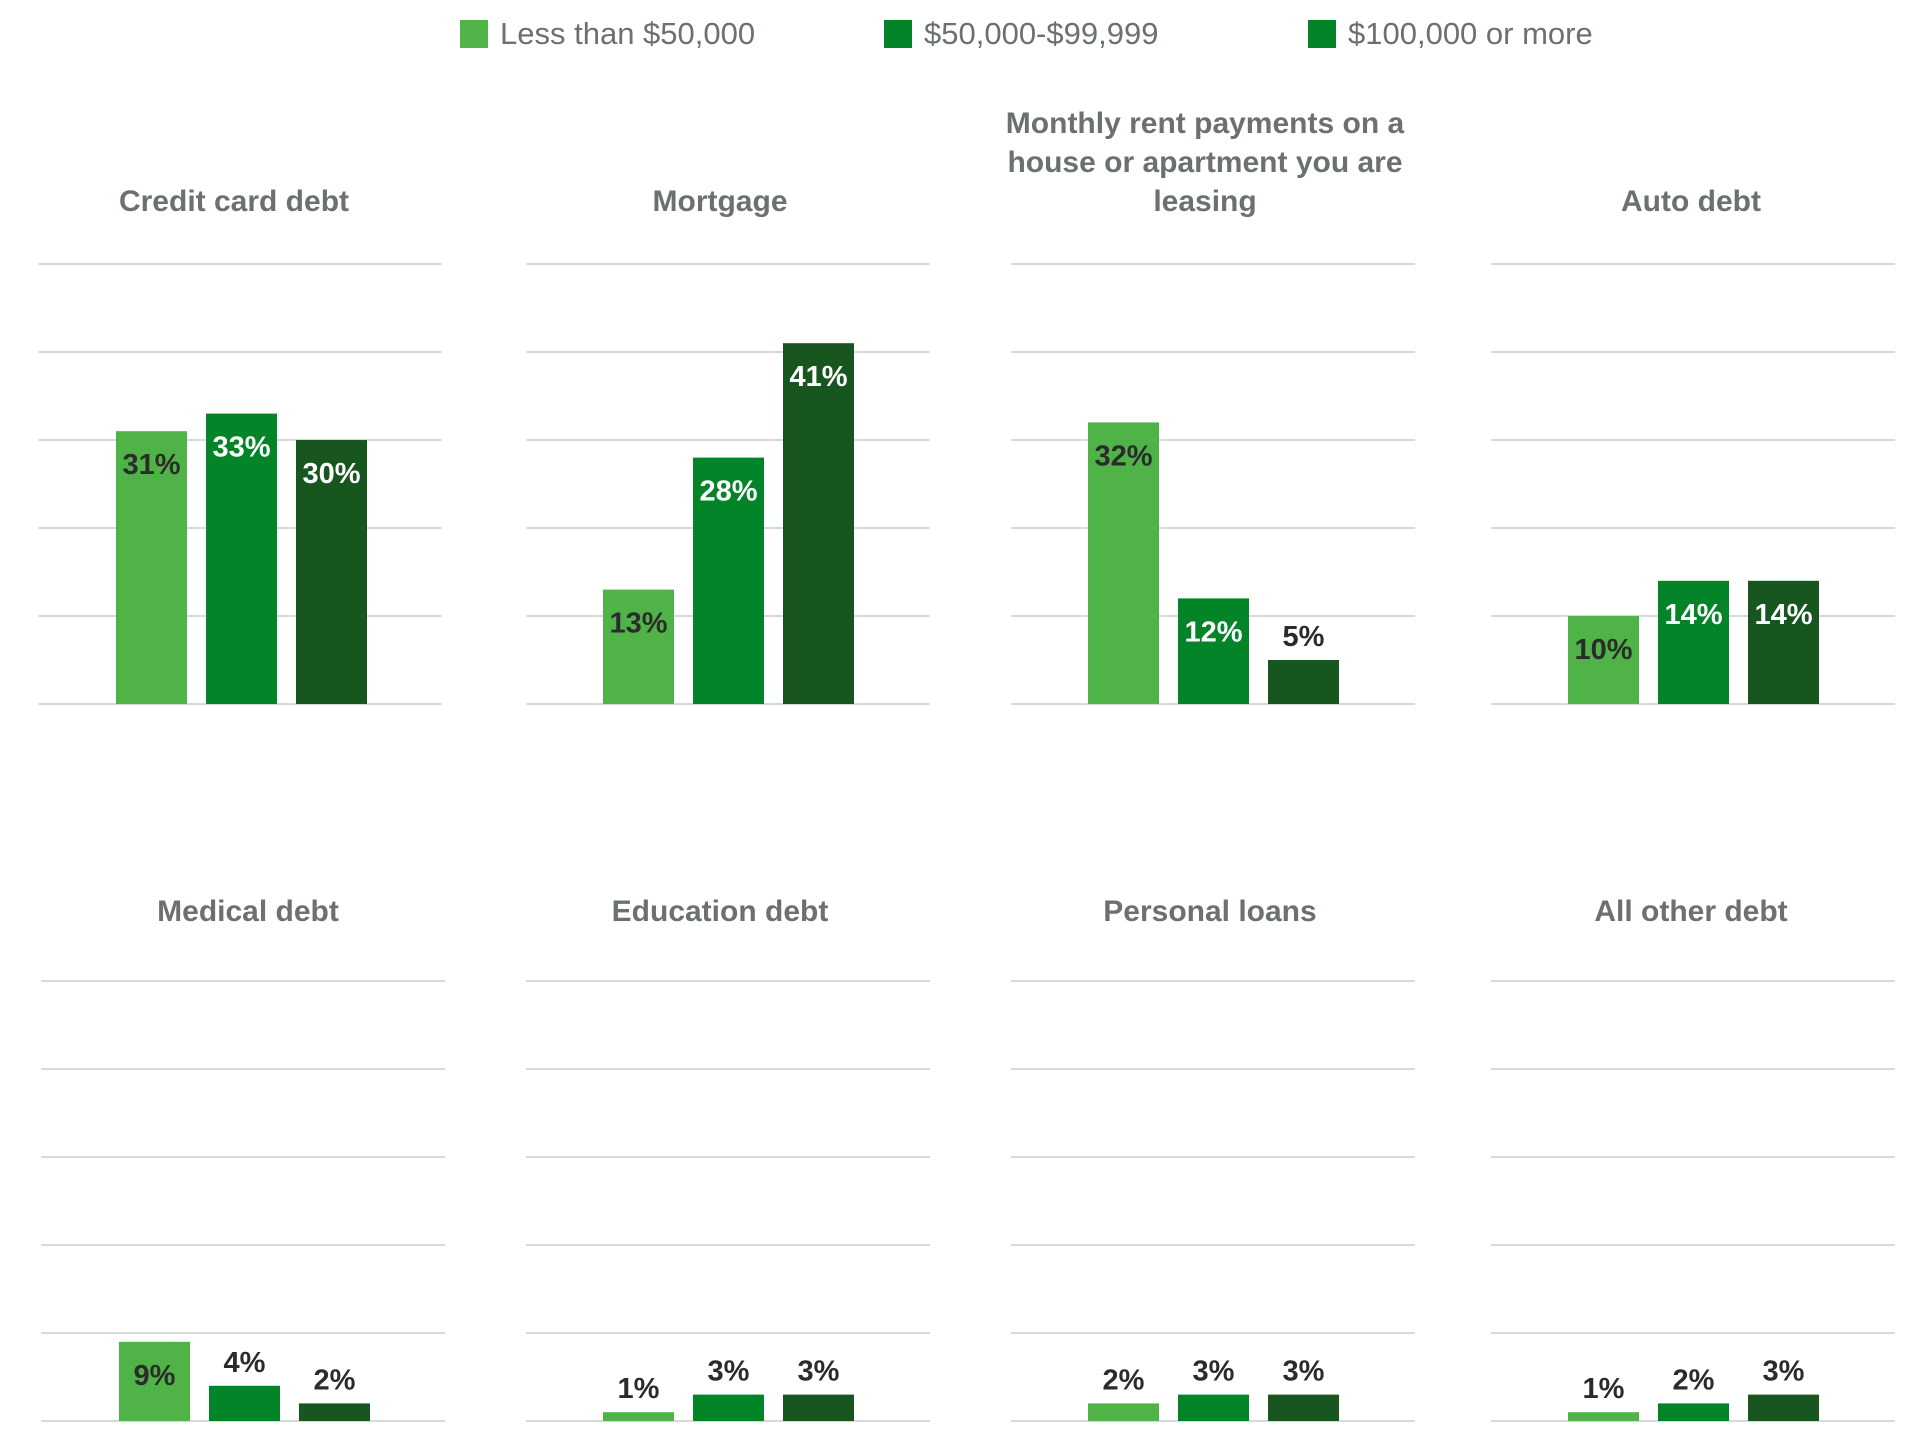 The height and width of the screenshot is (1436, 1920). I want to click on chart-medical: 9% 4% 2%, so click(243, 1201).